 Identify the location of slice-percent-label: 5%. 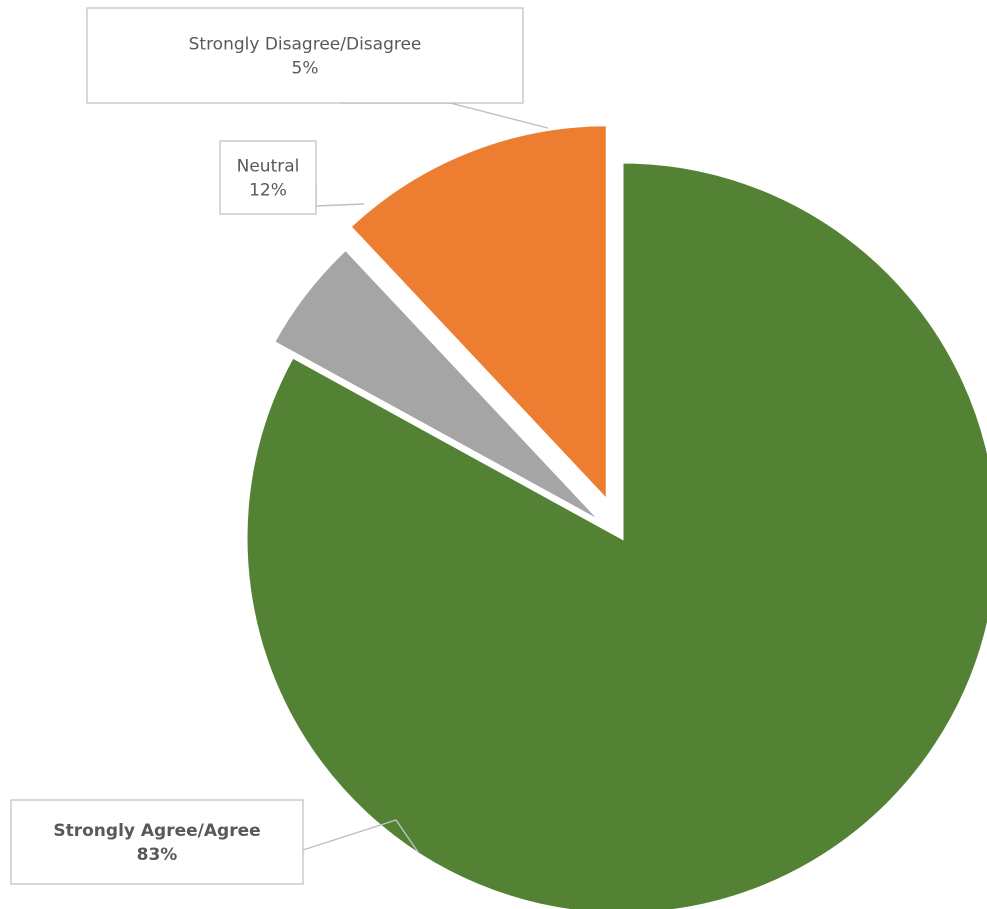
(305, 69).